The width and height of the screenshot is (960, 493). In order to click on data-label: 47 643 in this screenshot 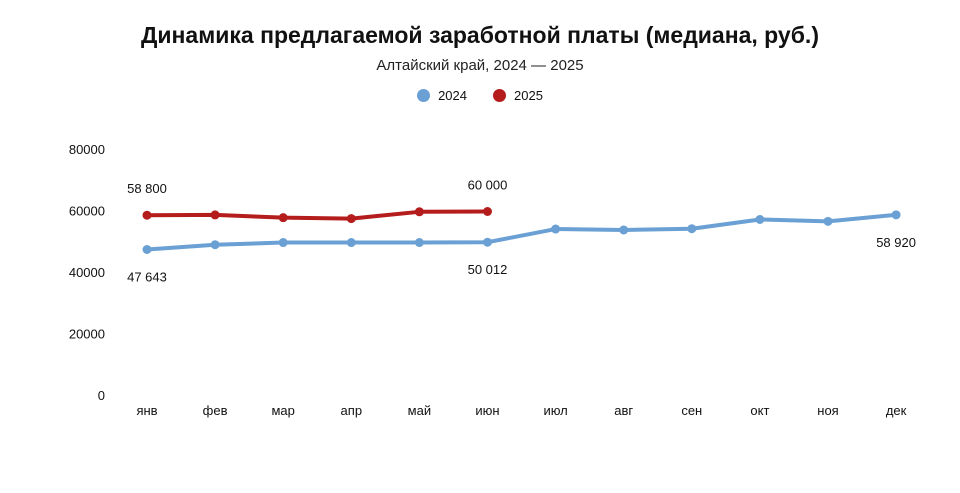, I will do `click(147, 276)`.